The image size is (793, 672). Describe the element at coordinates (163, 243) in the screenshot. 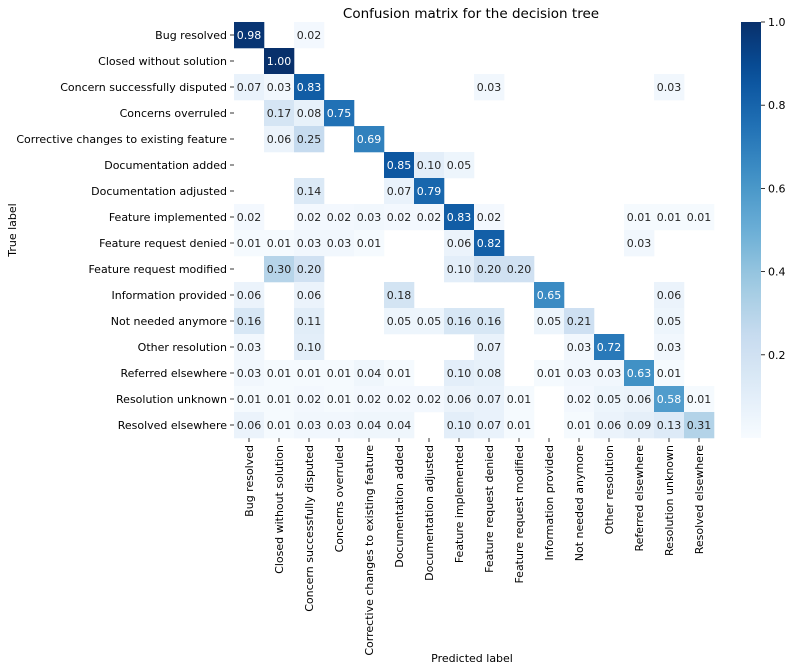

I see `row-label: Feature request denied` at that location.